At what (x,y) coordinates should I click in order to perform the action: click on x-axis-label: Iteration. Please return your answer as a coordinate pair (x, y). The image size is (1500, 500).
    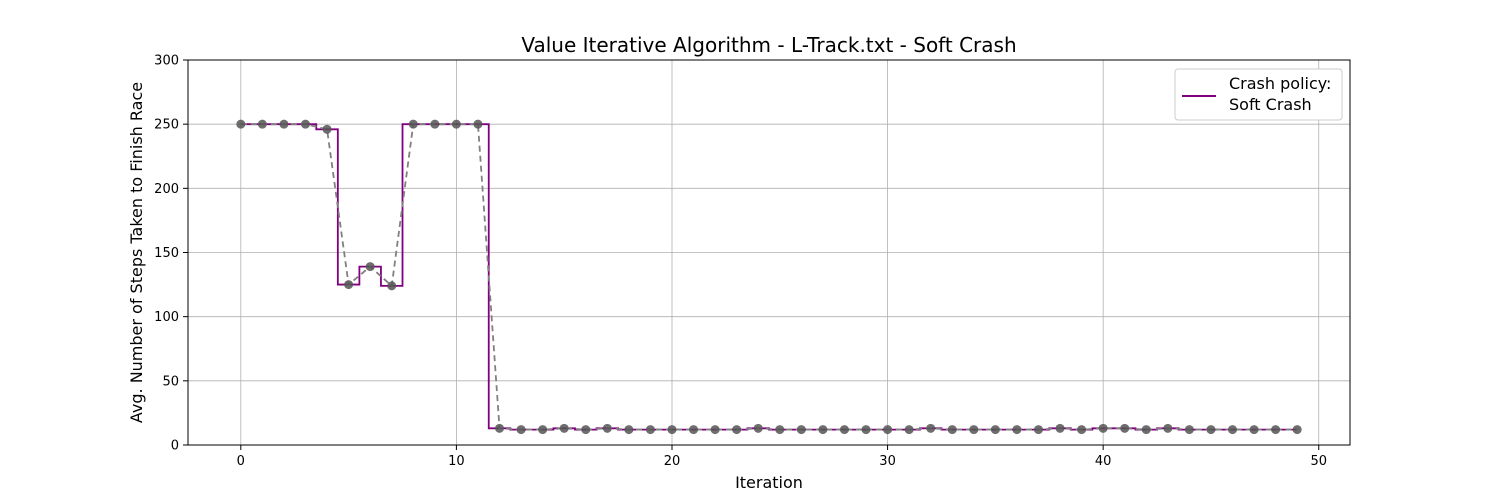
    Looking at the image, I should click on (769, 482).